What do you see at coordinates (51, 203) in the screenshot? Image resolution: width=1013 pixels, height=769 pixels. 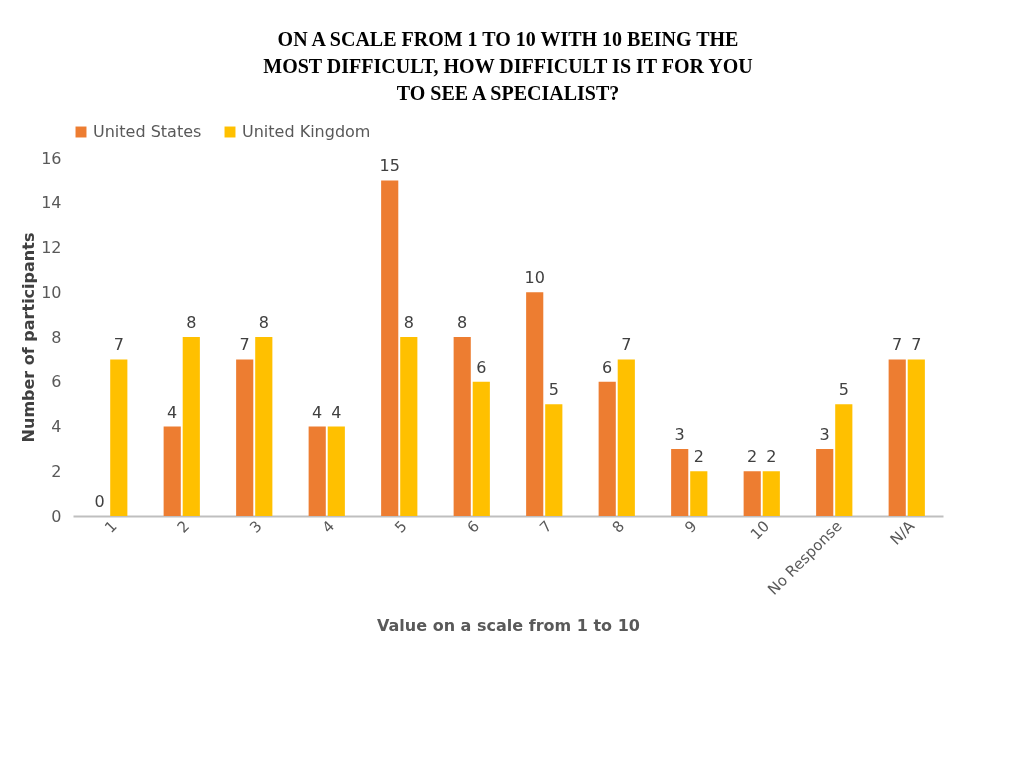 I see `y-tick-label: 14` at bounding box center [51, 203].